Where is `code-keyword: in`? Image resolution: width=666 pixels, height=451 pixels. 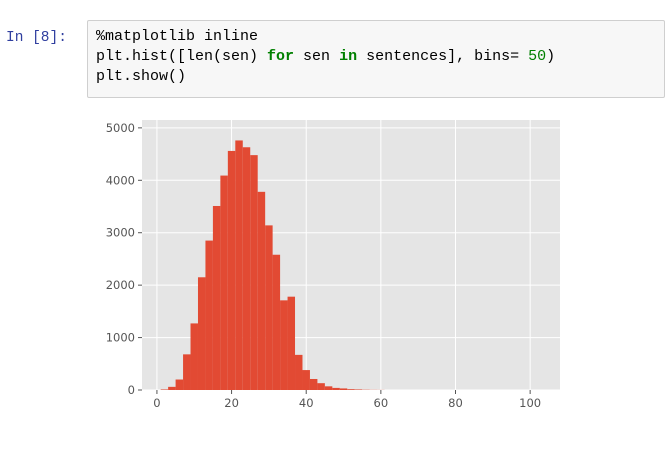 code-keyword: in is located at coordinates (348, 56).